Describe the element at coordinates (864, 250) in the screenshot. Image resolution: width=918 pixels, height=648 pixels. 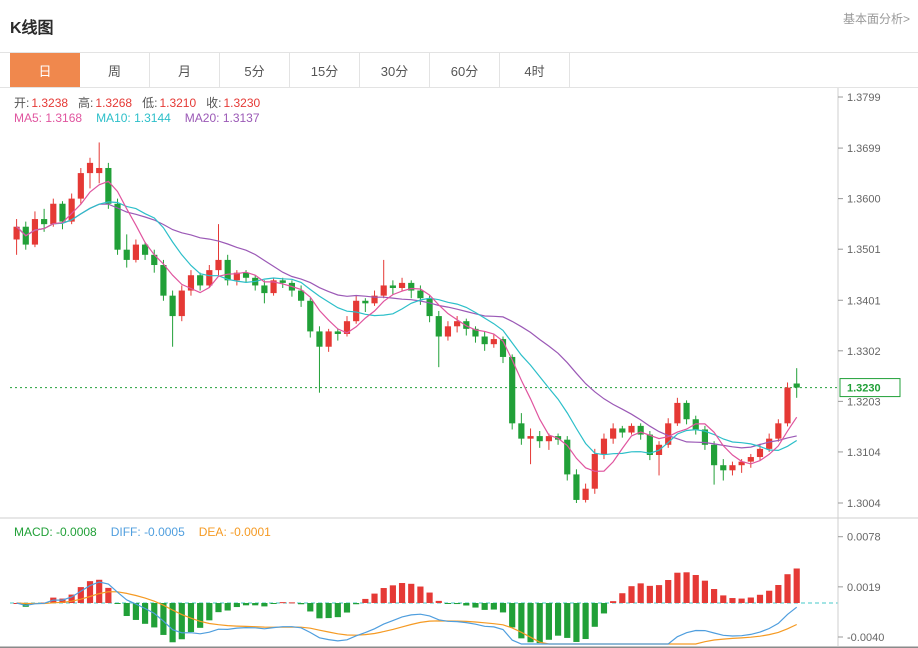
I see `svg-text: 1.3501` at that location.